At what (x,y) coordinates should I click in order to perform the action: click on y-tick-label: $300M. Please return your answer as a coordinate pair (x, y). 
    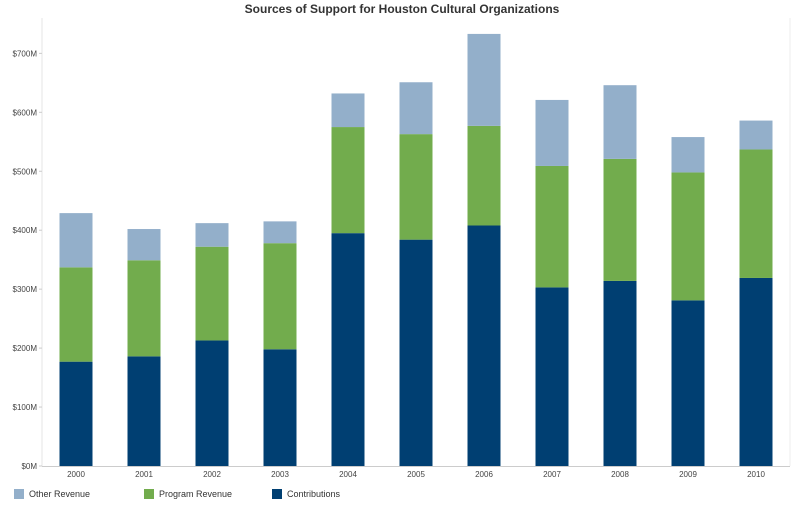
    Looking at the image, I should click on (25, 289).